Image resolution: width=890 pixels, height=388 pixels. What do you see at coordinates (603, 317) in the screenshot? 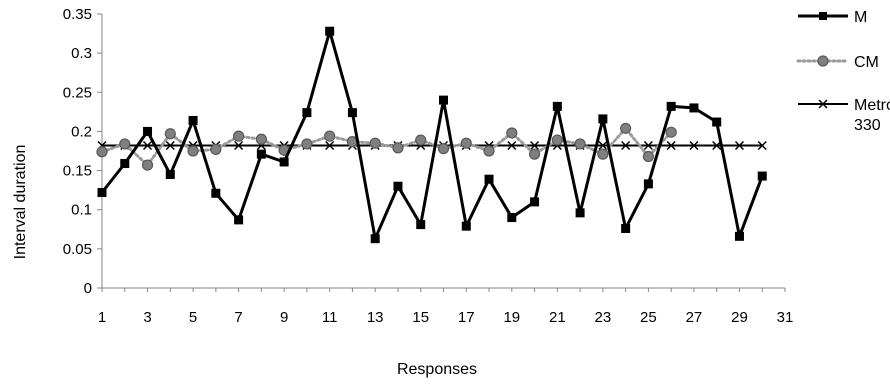
I see `x-tick-label: 23` at bounding box center [603, 317].